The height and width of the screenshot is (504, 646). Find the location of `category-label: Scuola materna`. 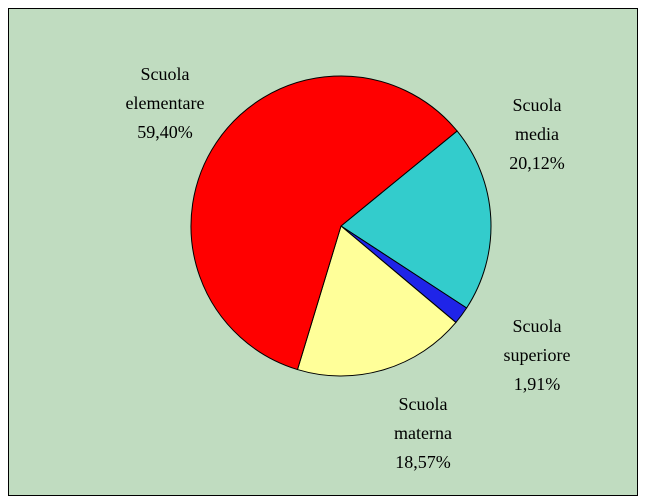

category-label: Scuola materna is located at coordinates (423, 418).